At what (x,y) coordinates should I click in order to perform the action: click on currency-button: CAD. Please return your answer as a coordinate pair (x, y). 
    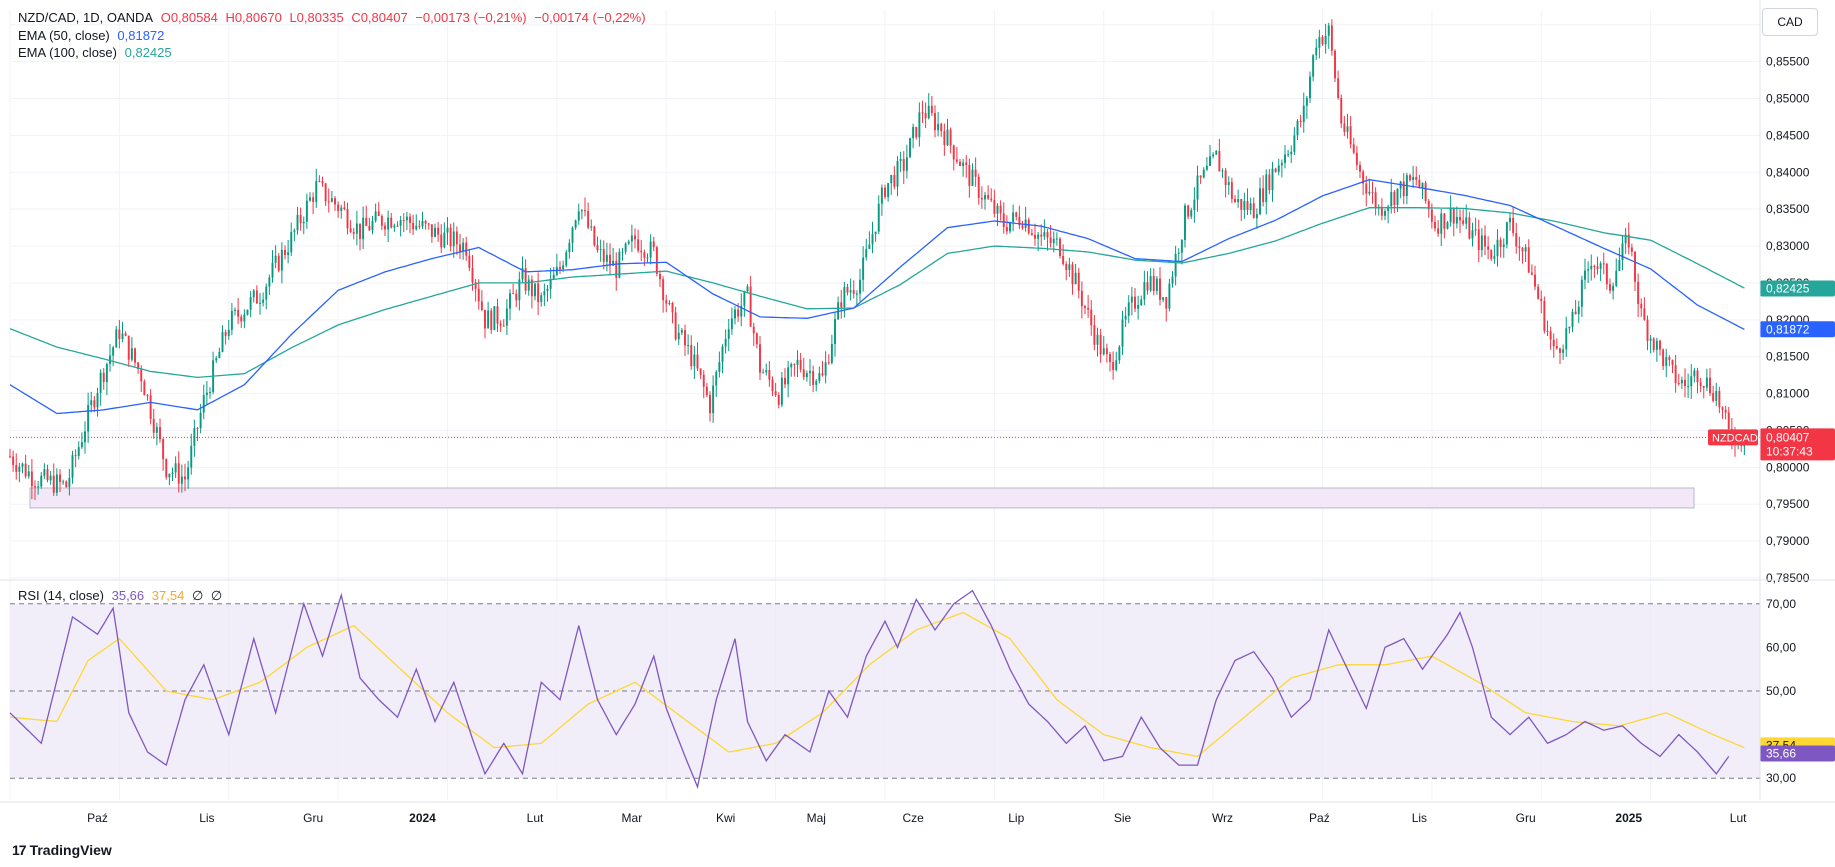
    Looking at the image, I should click on (1790, 22).